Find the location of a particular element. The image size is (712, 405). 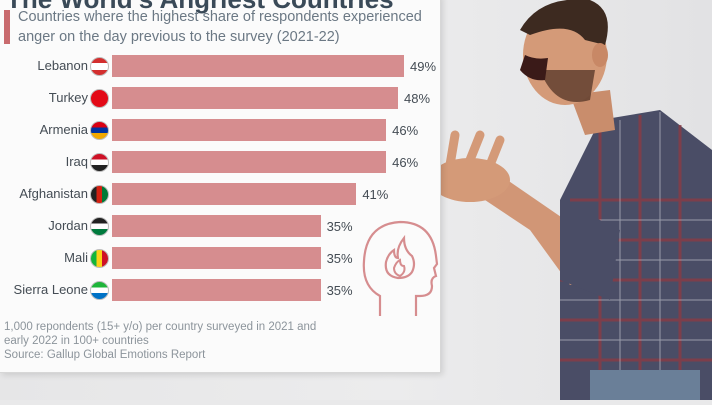

bar-row: Lebanon 49% is located at coordinates (220, 67).